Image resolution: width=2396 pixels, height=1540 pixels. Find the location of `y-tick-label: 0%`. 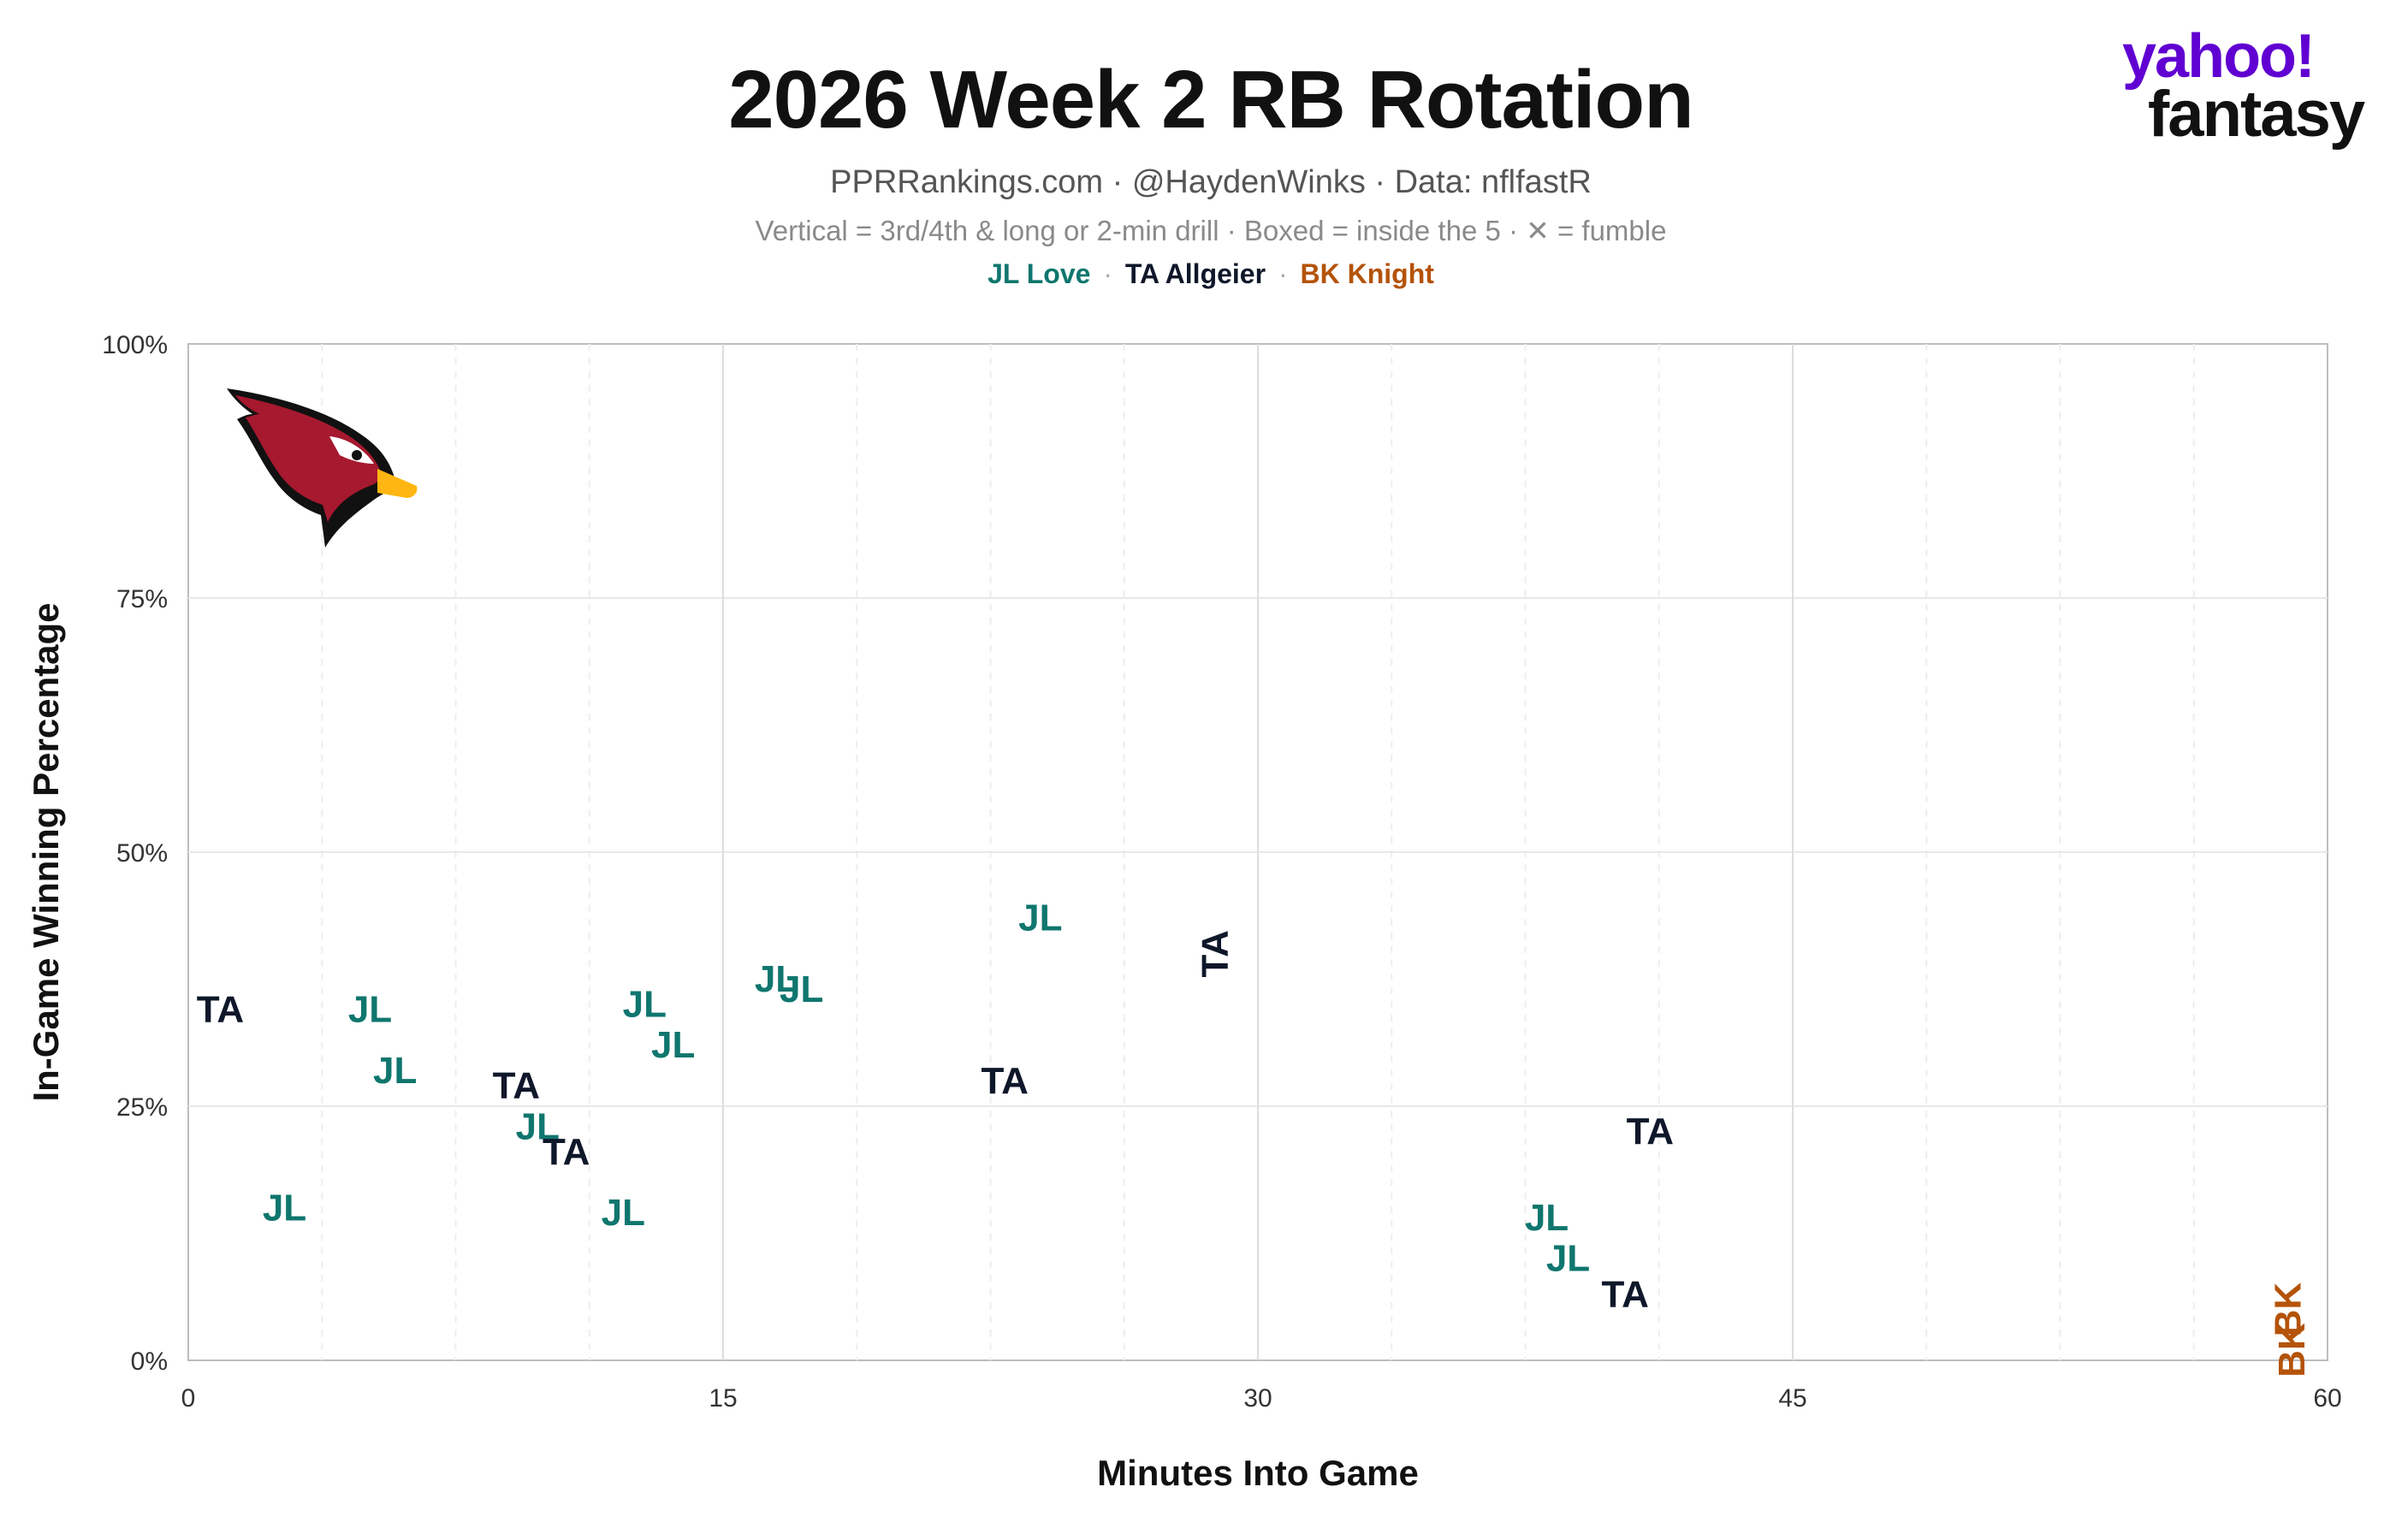

y-tick-label: 0% is located at coordinates (150, 1362).